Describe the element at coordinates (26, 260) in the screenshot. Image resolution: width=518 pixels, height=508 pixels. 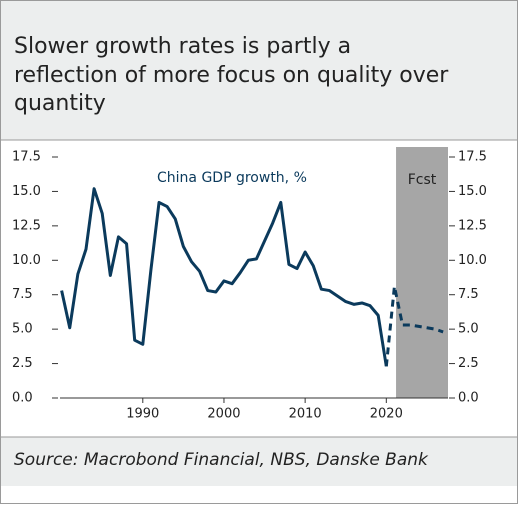
I see `y-tick-label: 10.0` at that location.